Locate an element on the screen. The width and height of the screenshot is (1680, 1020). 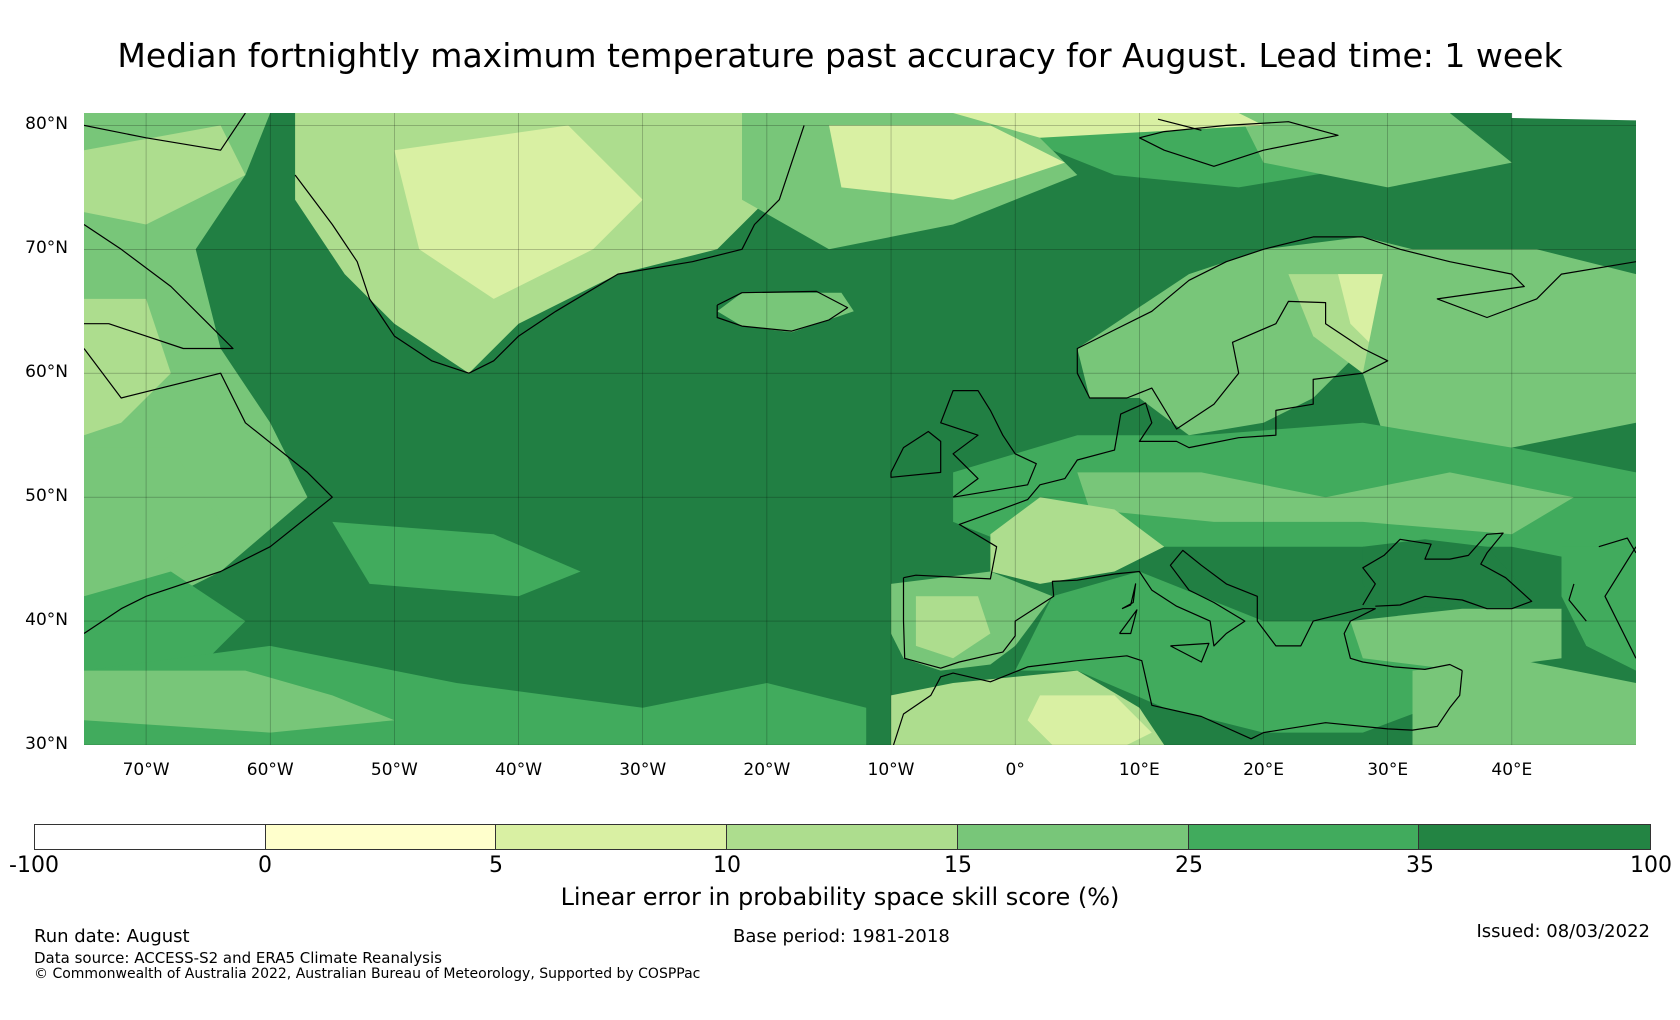
latitude-label: 80°N is located at coordinates (46, 124).